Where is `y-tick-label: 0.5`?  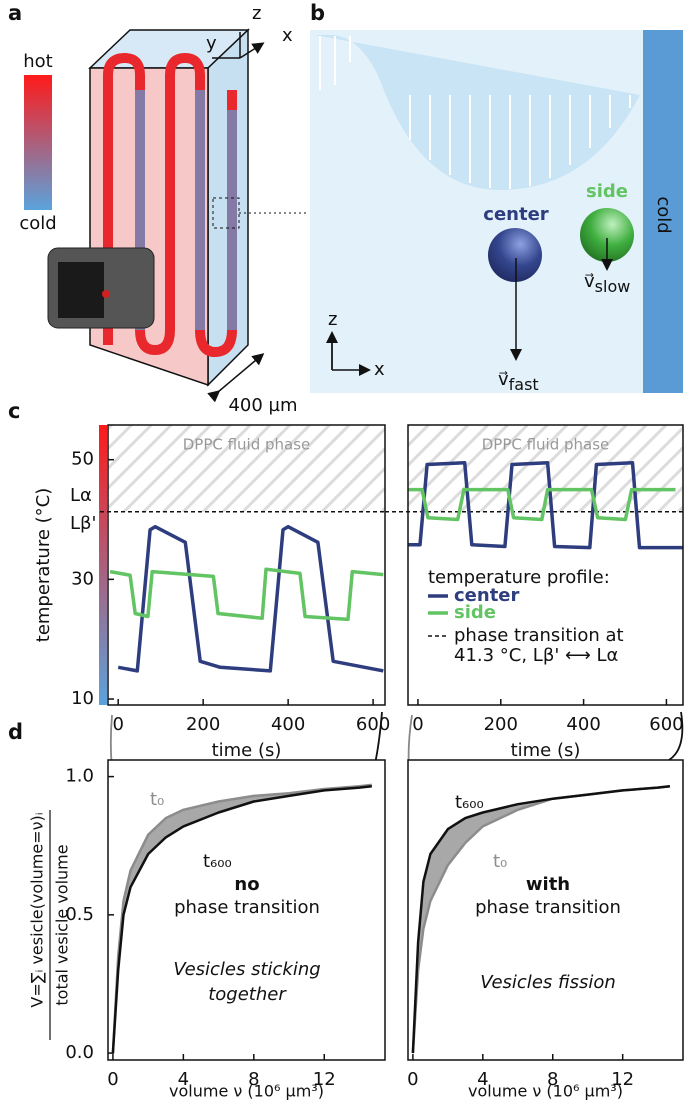
y-tick-label: 0.5 is located at coordinates (79, 914).